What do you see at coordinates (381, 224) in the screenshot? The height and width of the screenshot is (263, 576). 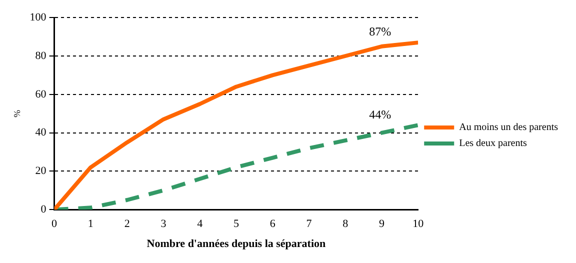 I see `x-tick-label: 9` at bounding box center [381, 224].